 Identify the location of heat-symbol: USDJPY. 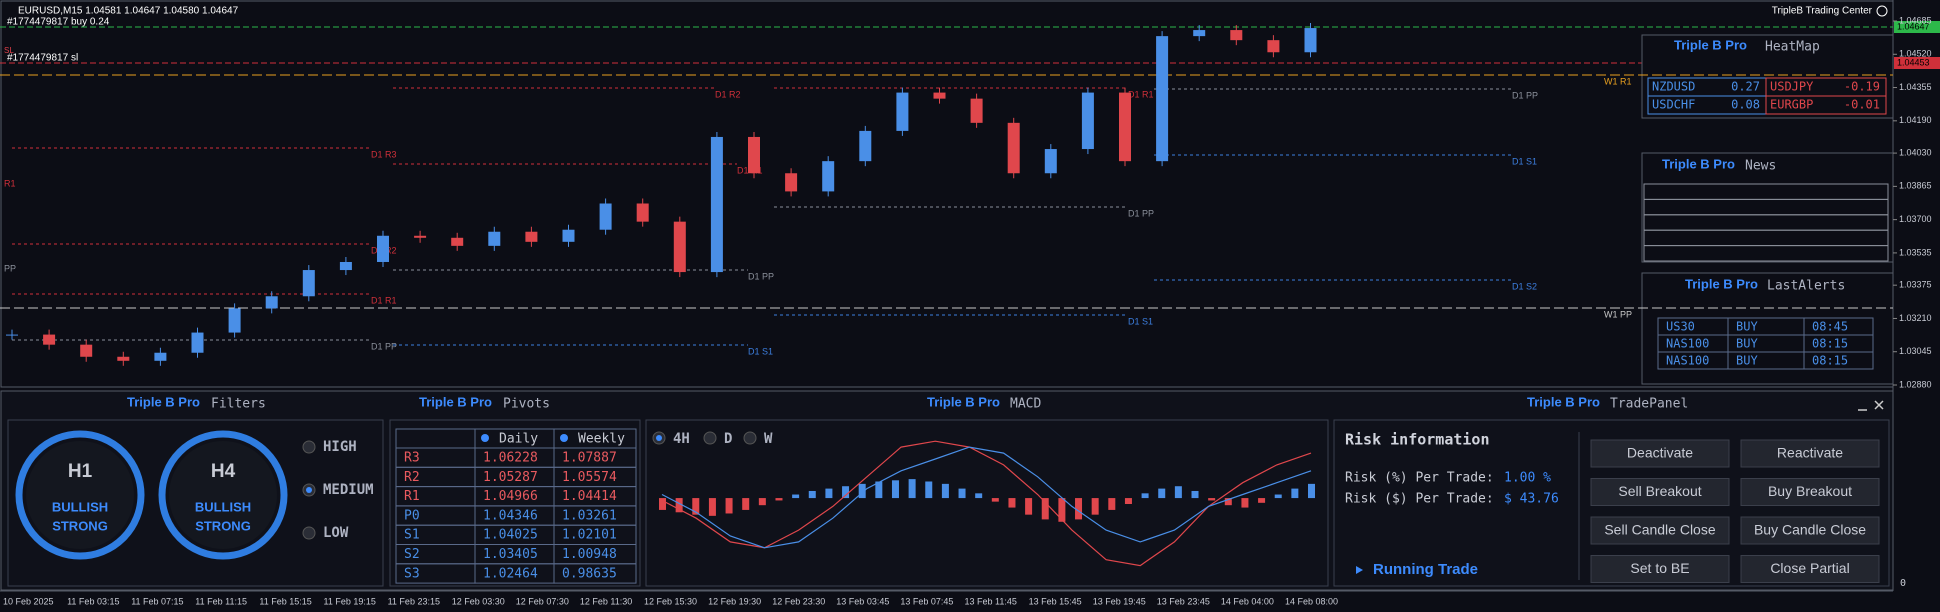
(1792, 87).